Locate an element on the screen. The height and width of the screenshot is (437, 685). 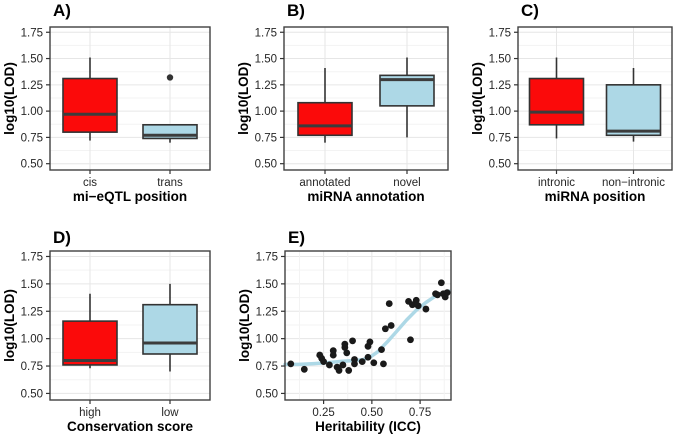
box-intronic is located at coordinates (556, 101).